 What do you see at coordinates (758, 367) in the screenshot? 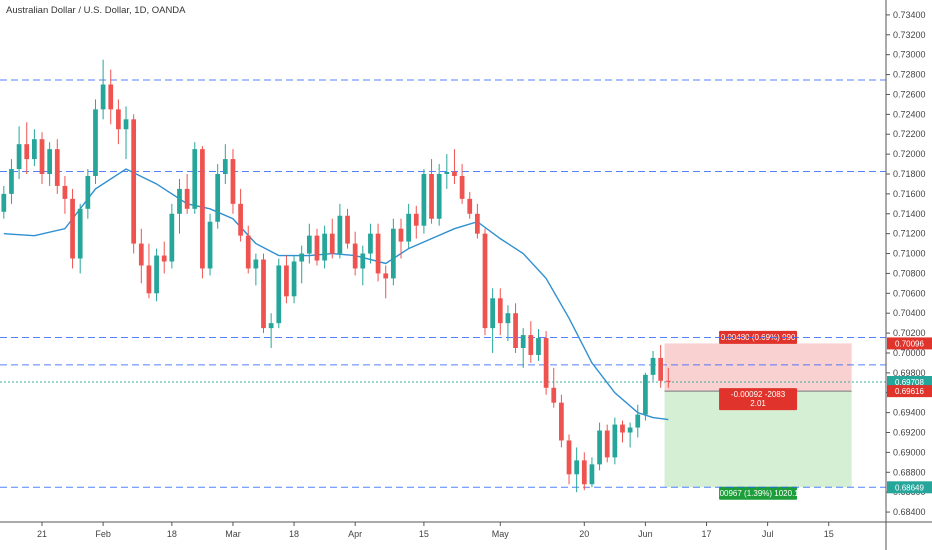
I see `stop-loss-zone` at bounding box center [758, 367].